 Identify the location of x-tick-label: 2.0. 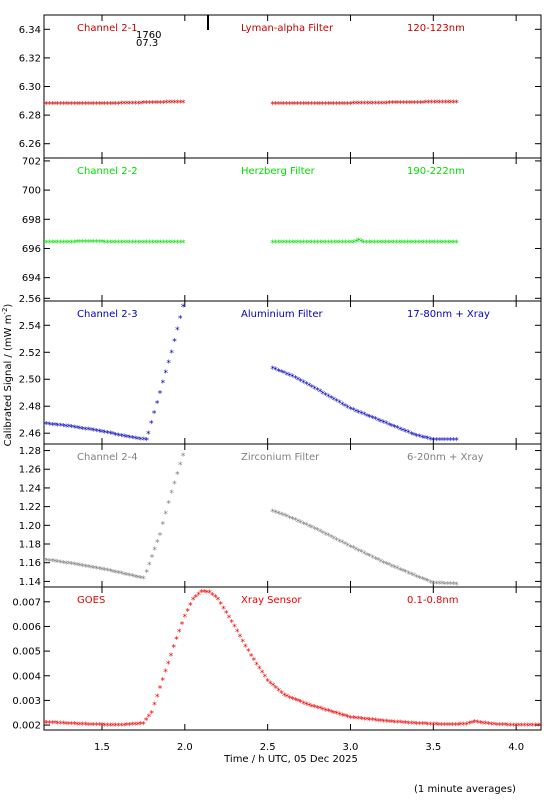
(185, 747).